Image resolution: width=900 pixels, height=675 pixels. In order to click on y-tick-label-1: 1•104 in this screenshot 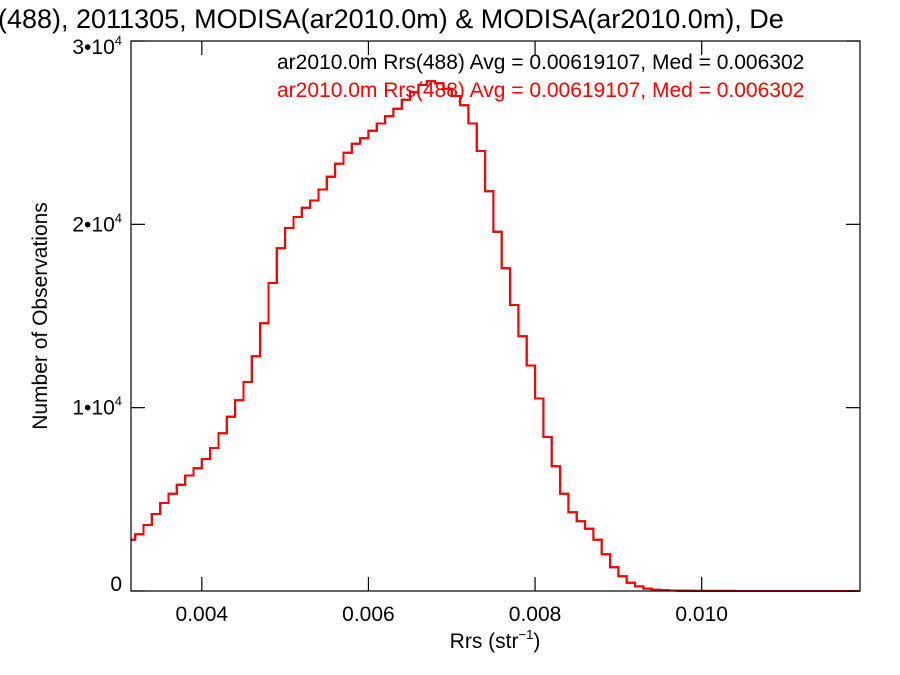, I will do `click(97, 407)`.